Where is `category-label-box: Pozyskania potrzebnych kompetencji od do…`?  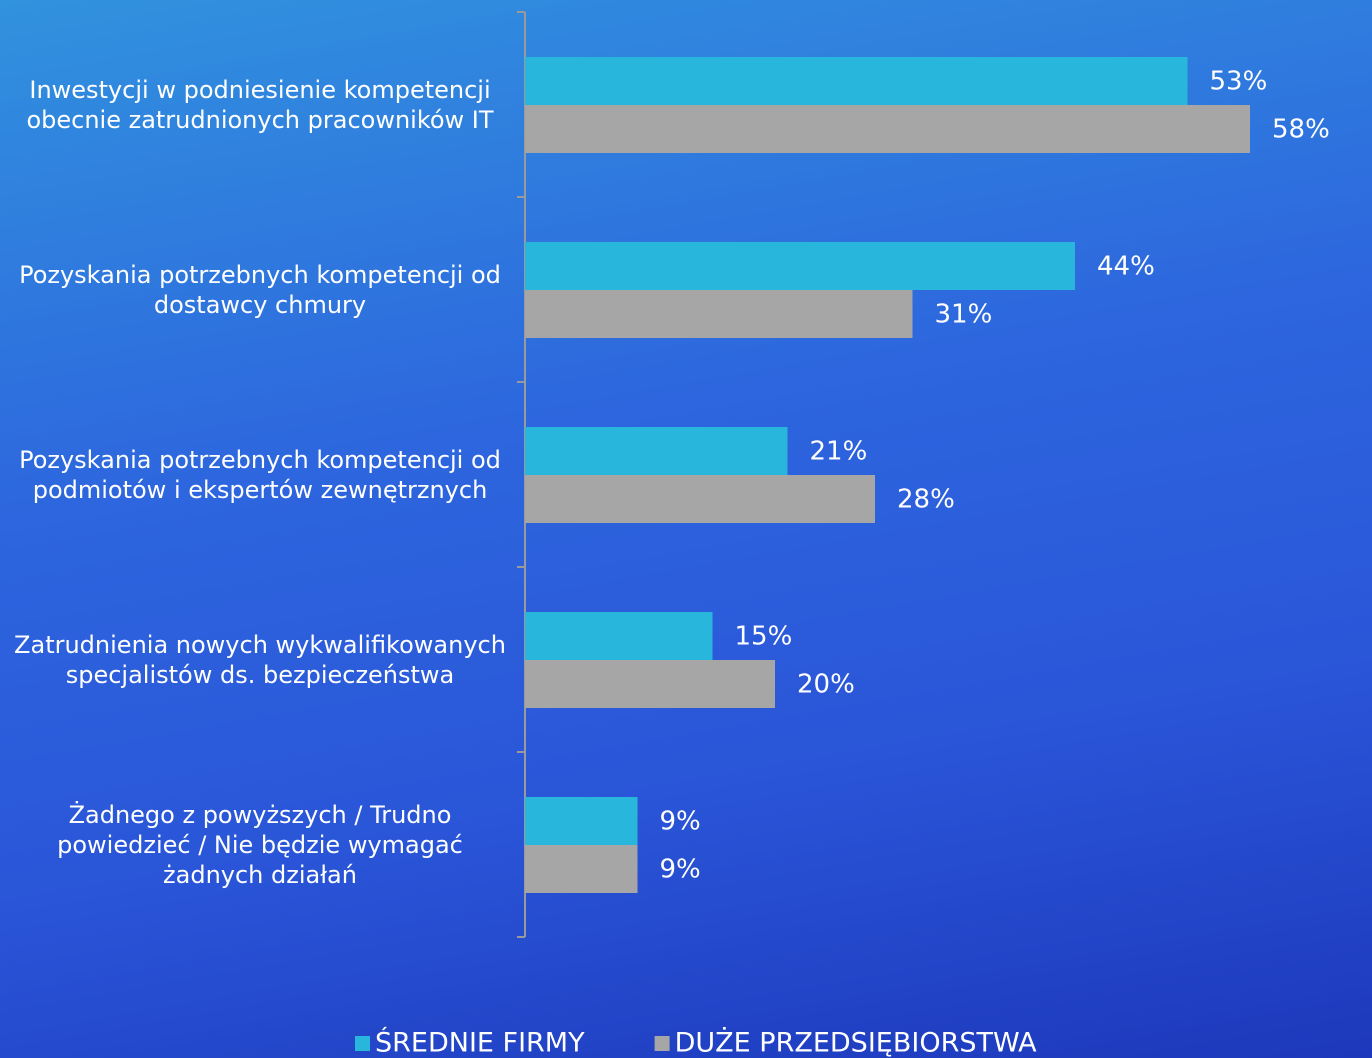
category-label-box: Pozyskania potrzebnych kompetencji od do… is located at coordinates (260, 289).